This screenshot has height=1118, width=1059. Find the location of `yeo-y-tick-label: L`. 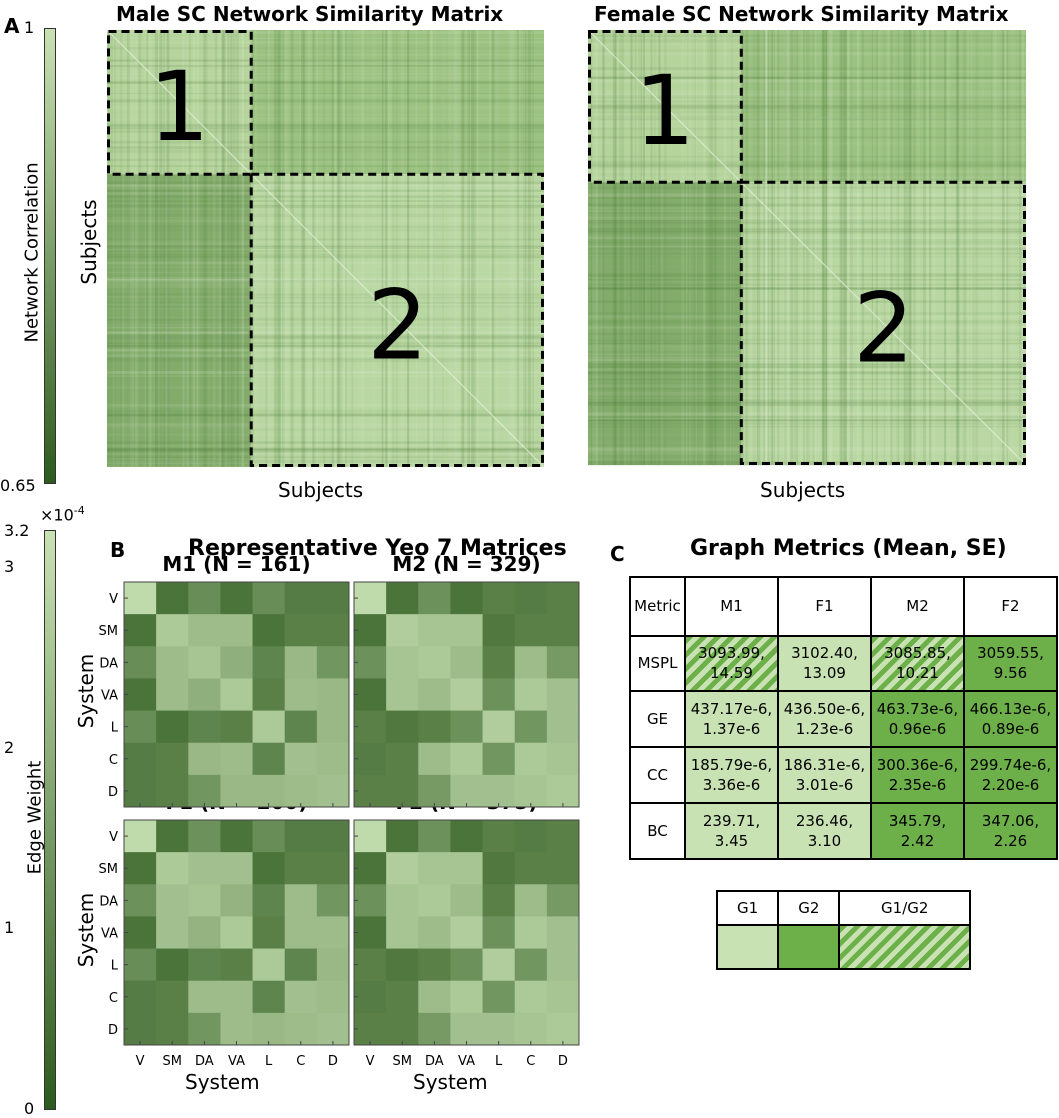

yeo-y-tick-label: L is located at coordinates (115, 728).